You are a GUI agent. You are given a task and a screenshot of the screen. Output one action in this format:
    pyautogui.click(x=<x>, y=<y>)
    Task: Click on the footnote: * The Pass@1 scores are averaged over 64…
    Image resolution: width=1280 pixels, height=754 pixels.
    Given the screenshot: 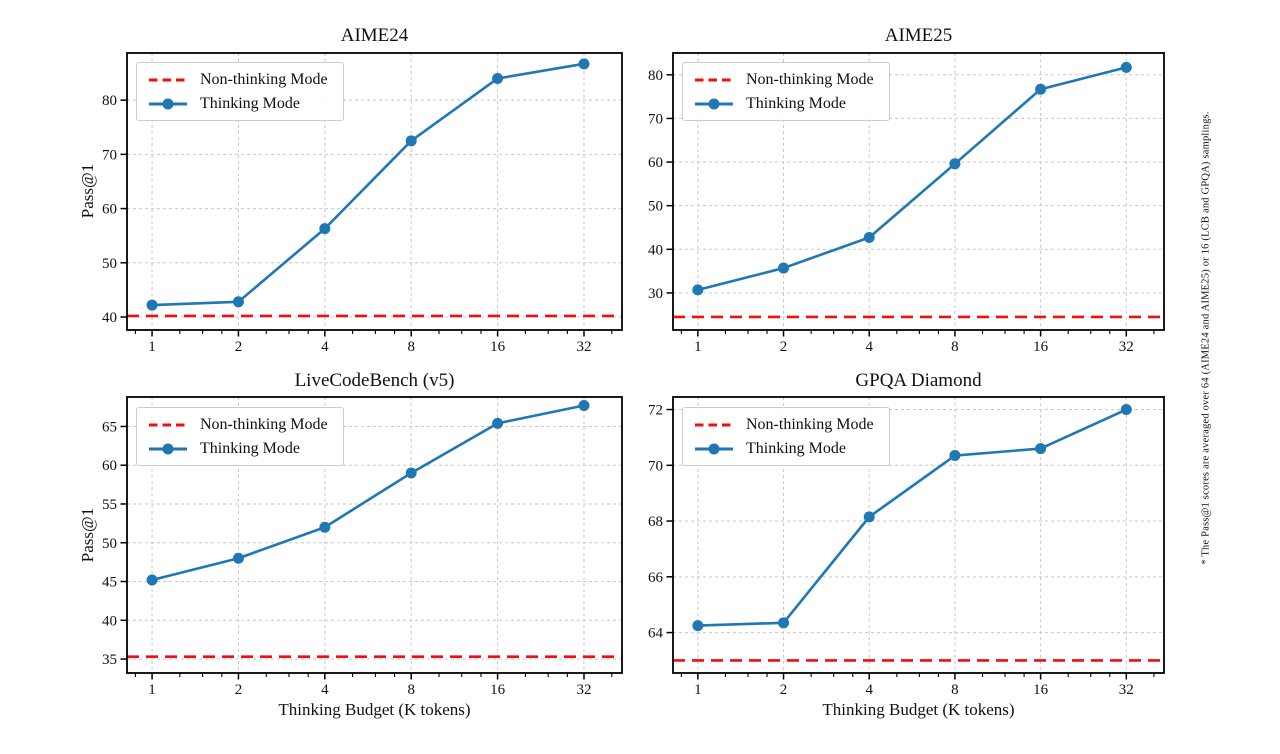 What is the action you would take?
    pyautogui.click(x=1206, y=338)
    